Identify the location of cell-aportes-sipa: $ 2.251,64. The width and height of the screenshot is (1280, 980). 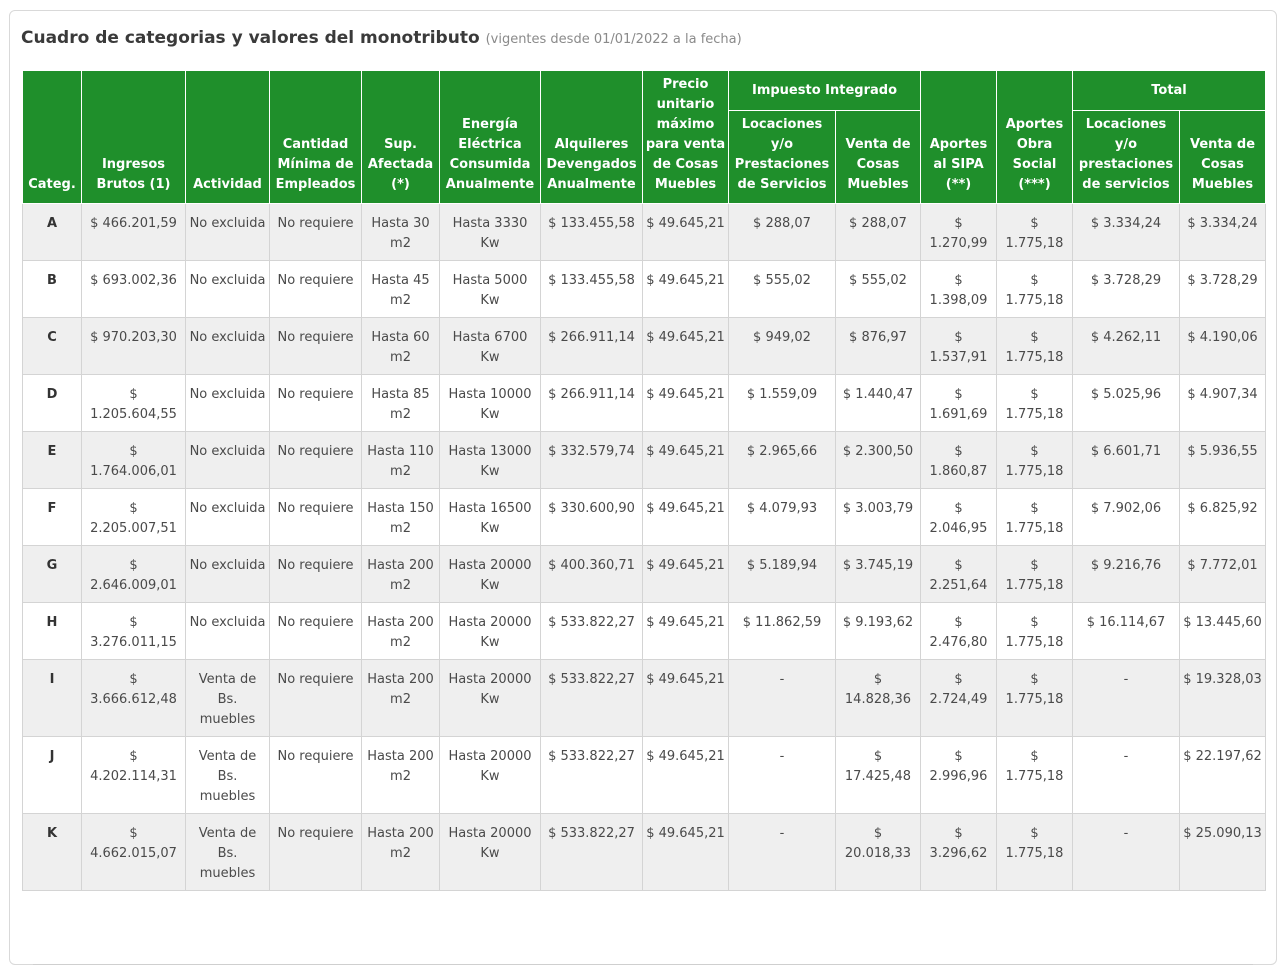
(958, 574).